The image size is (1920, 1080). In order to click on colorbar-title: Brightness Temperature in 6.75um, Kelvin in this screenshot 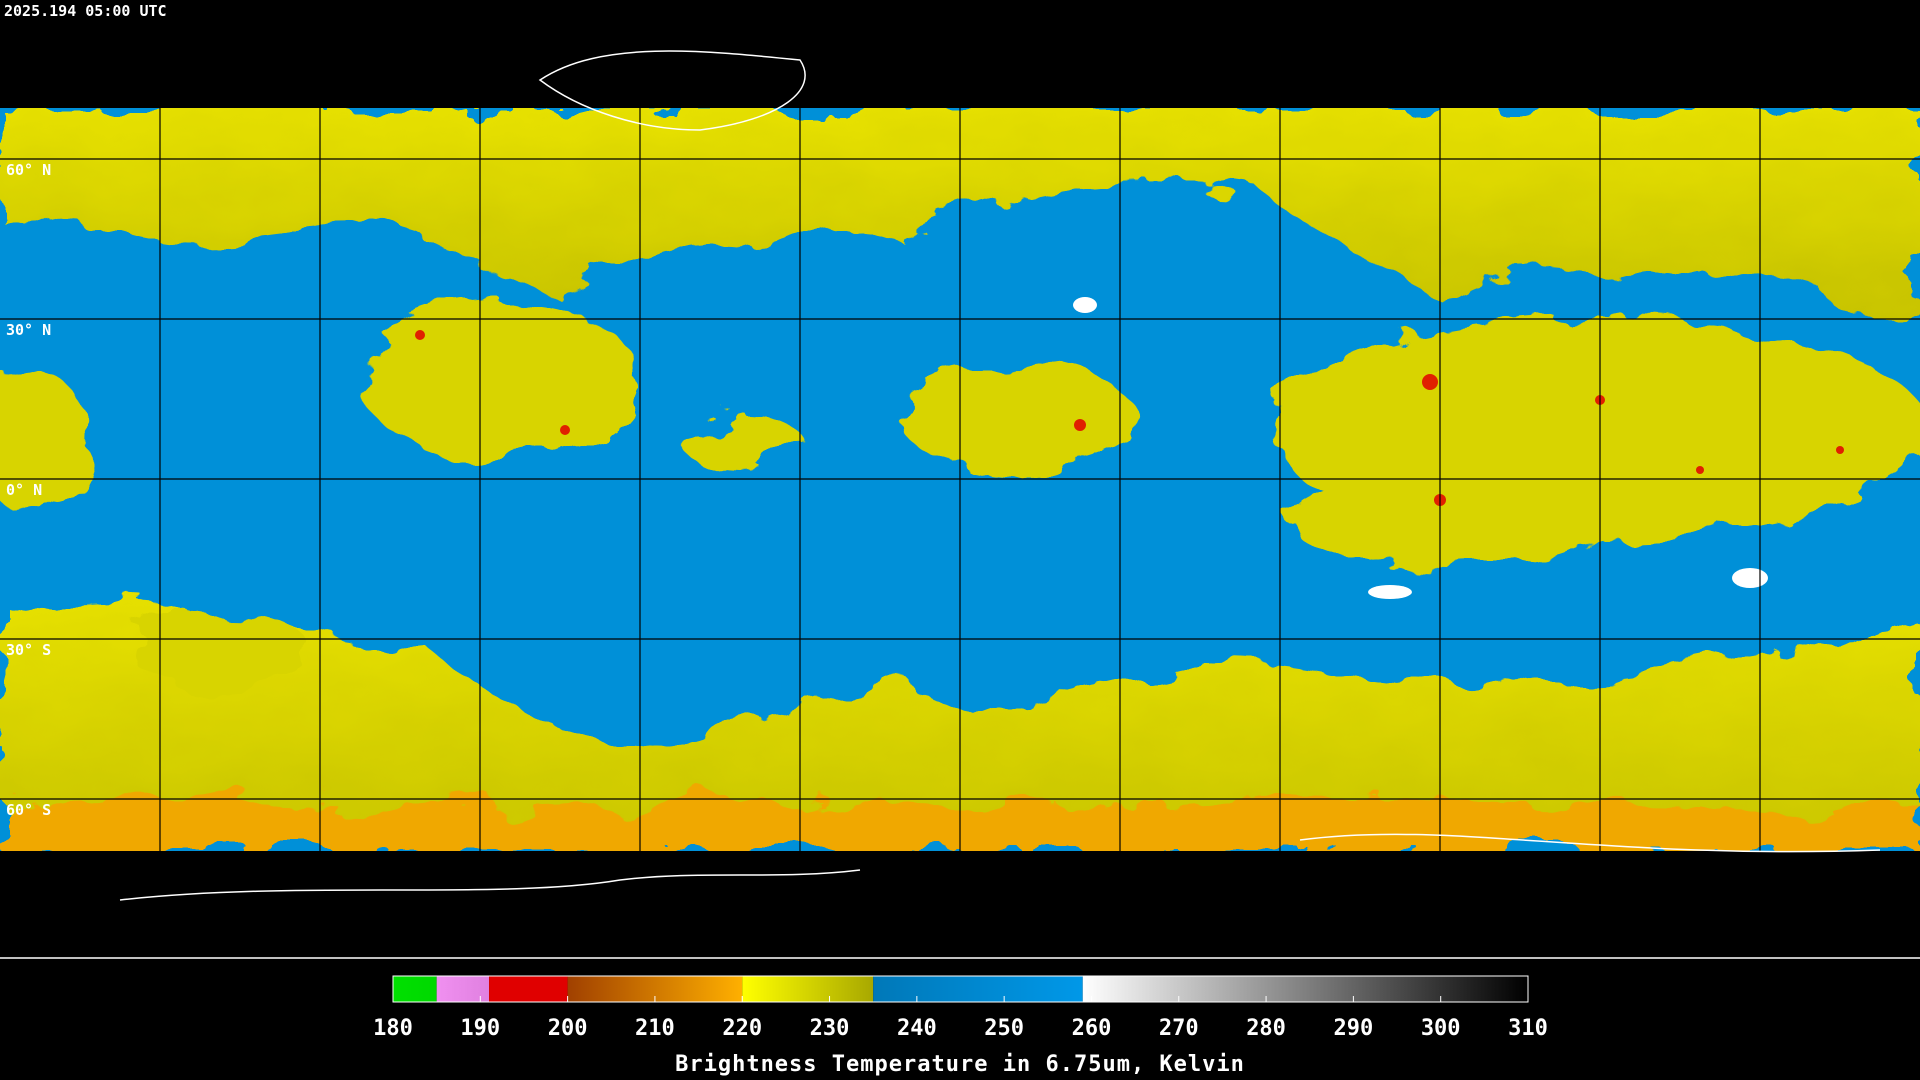, I will do `click(960, 1064)`.